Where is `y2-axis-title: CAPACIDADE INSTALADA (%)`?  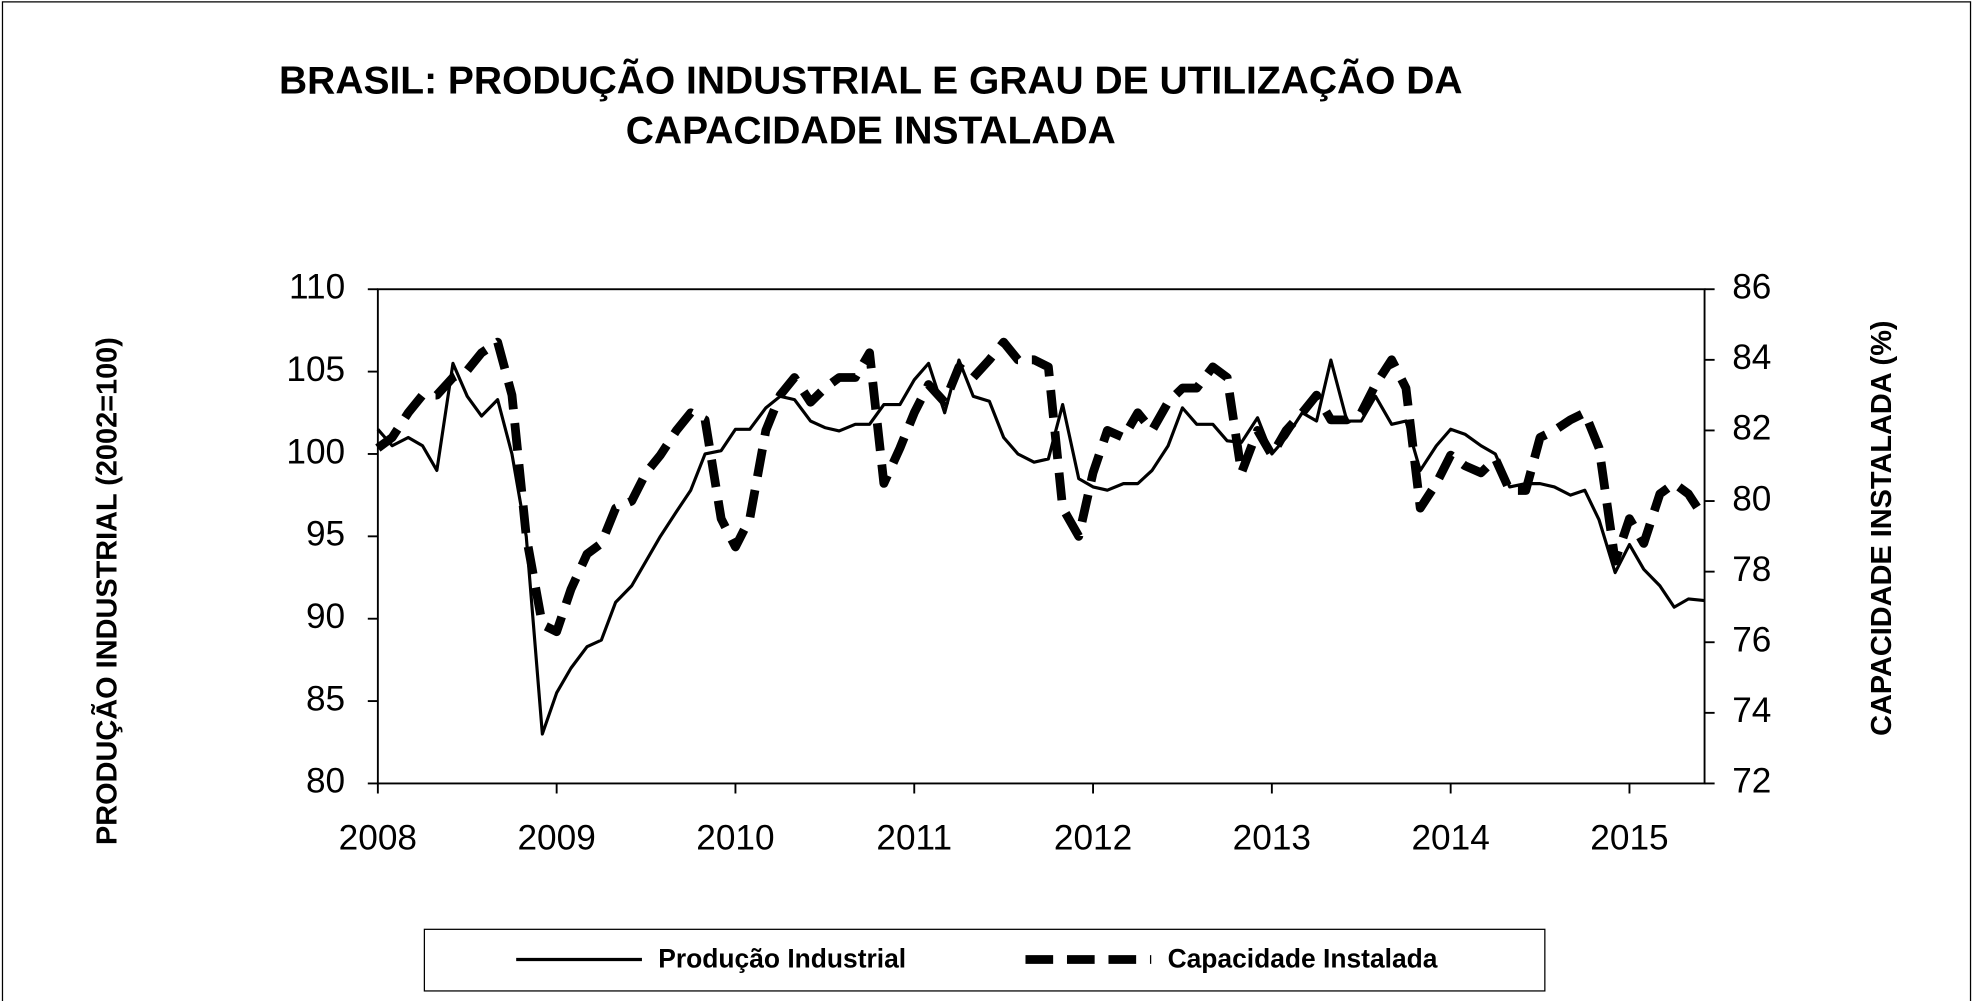 y2-axis-title: CAPACIDADE INSTALADA (%) is located at coordinates (1882, 527).